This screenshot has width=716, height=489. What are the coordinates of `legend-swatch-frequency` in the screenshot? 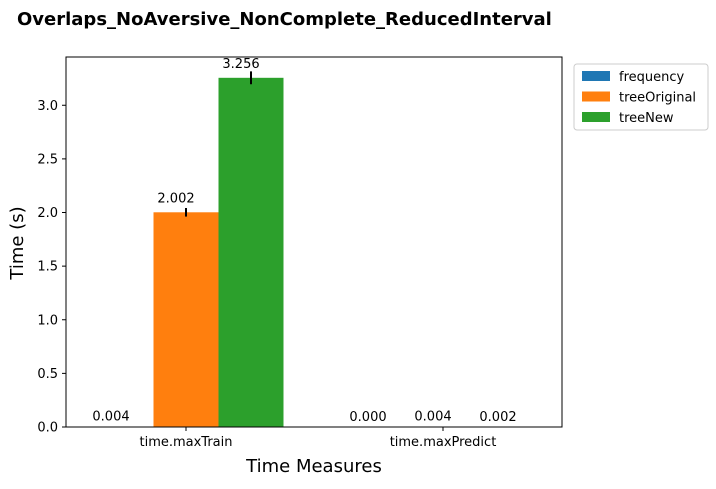 It's located at (596, 76).